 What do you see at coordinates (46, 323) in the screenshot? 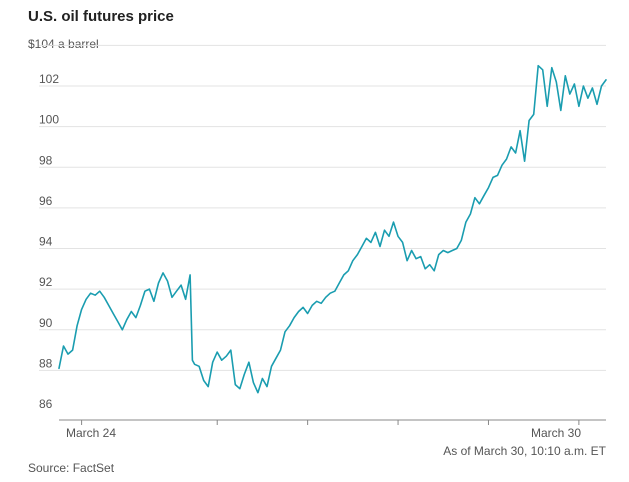
I see `y-tick-label-90: 90` at bounding box center [46, 323].